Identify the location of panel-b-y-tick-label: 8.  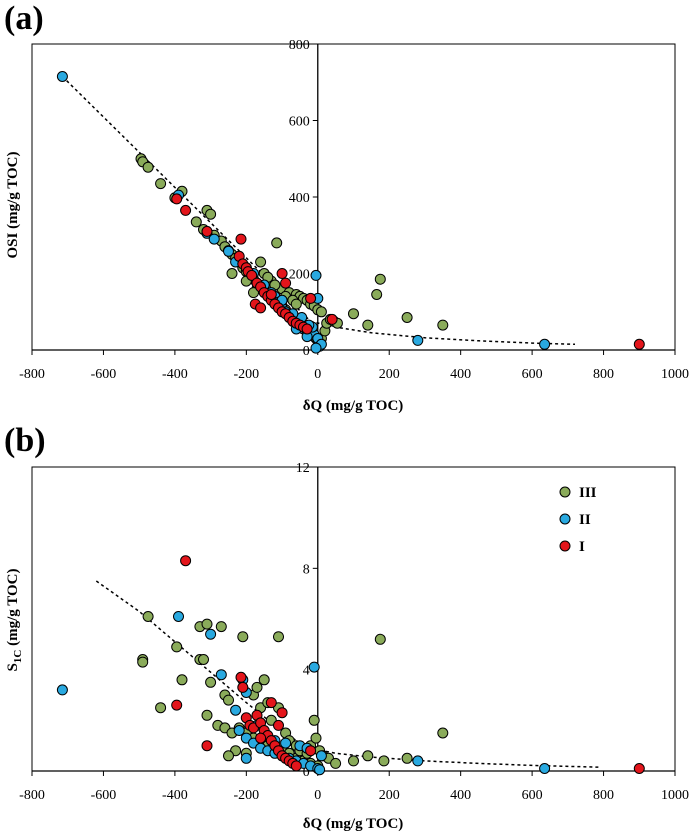
(306, 569).